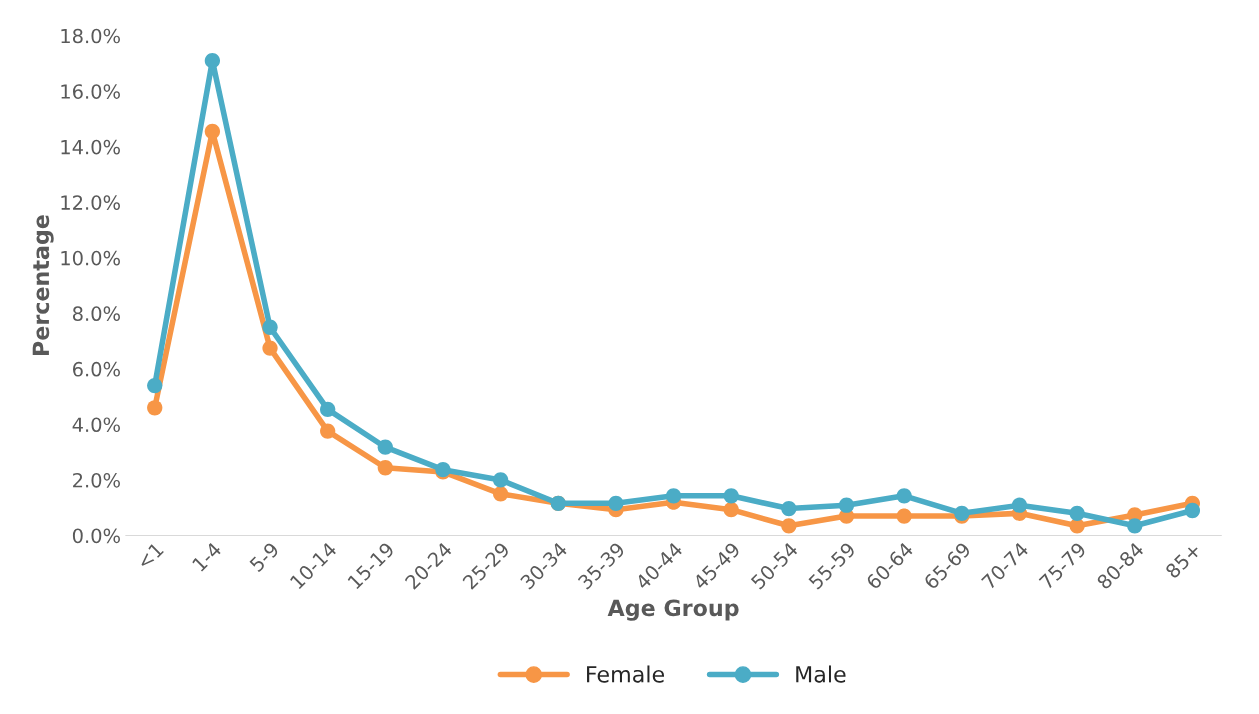  I want to click on y-tick-label: 14.0%, so click(90, 147).